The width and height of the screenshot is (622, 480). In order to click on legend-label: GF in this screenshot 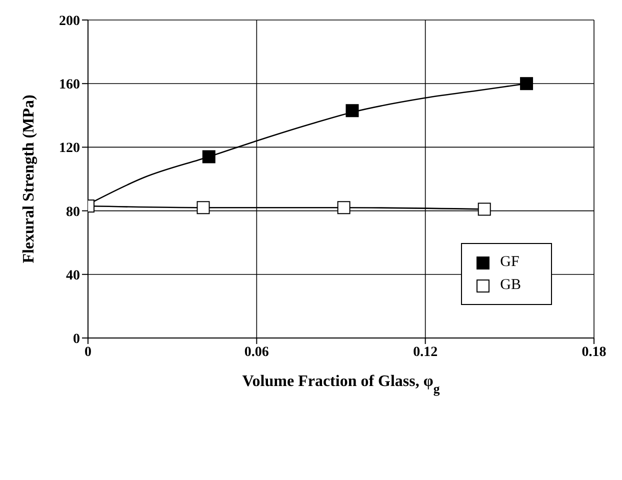, I will do `click(510, 262)`.